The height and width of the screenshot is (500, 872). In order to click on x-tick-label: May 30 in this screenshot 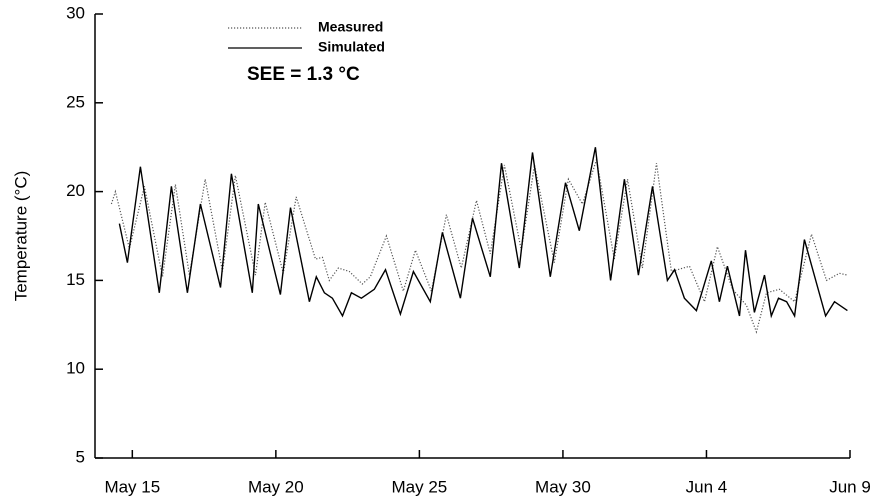, I will do `click(563, 486)`.